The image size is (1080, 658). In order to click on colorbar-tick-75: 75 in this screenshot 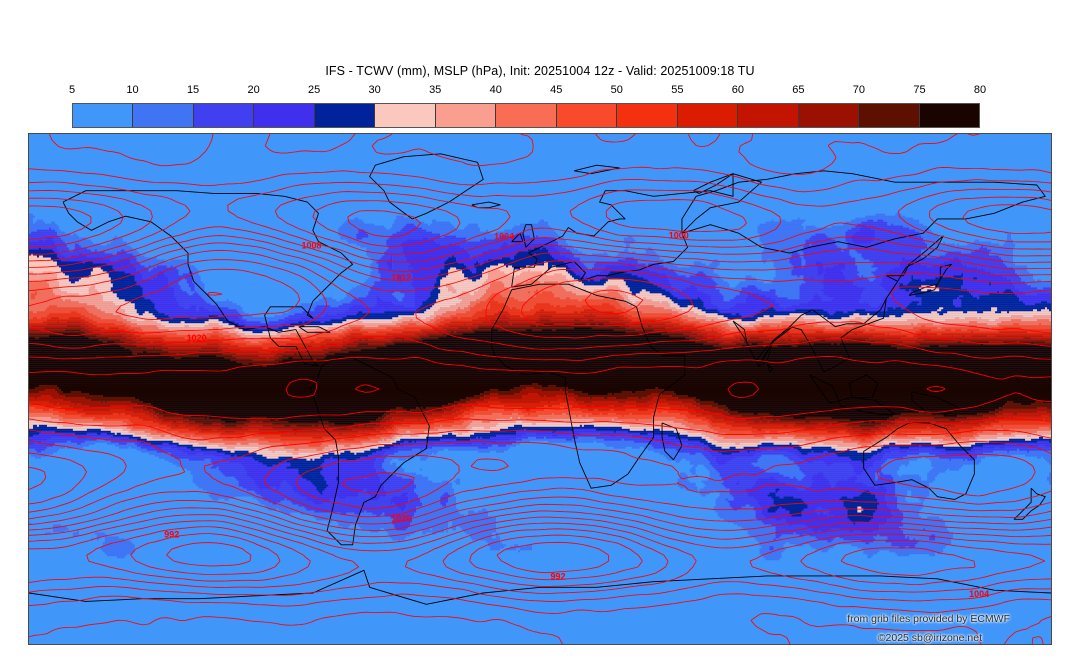, I will do `click(919, 90)`.